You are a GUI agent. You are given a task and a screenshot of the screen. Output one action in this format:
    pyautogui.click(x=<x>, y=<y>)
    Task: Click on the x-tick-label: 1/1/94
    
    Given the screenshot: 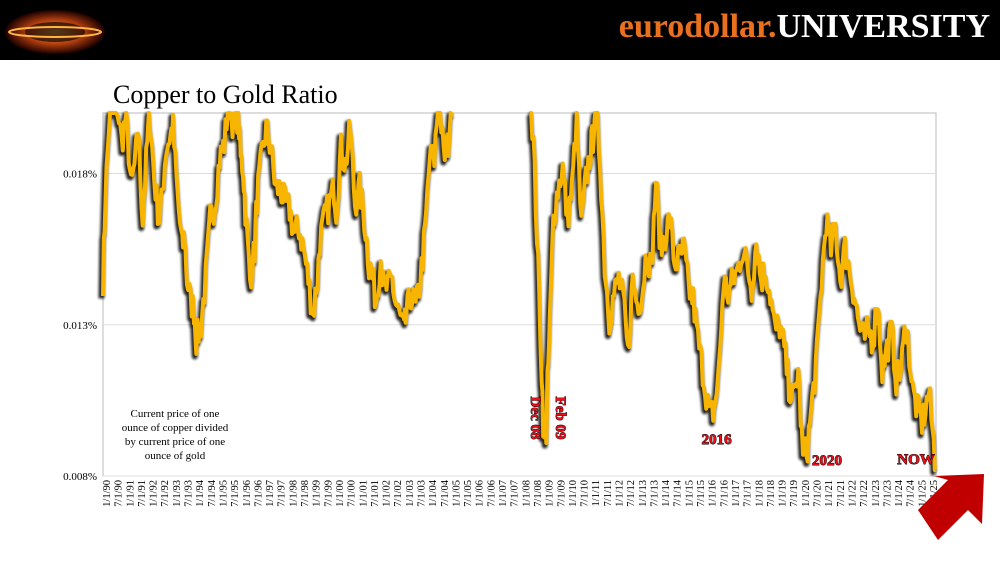 What is the action you would take?
    pyautogui.click(x=200, y=493)
    